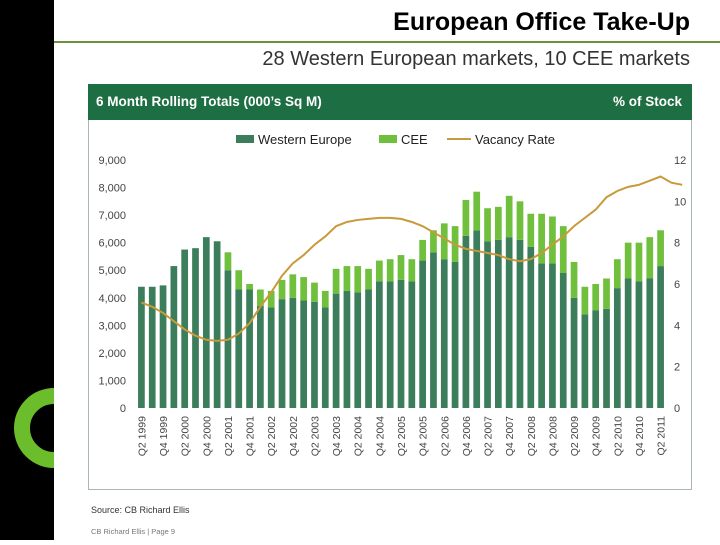 Image resolution: width=720 pixels, height=545 pixels. Describe the element at coordinates (112, 161) in the screenshot. I see `left-tick-label: 9,000` at that location.